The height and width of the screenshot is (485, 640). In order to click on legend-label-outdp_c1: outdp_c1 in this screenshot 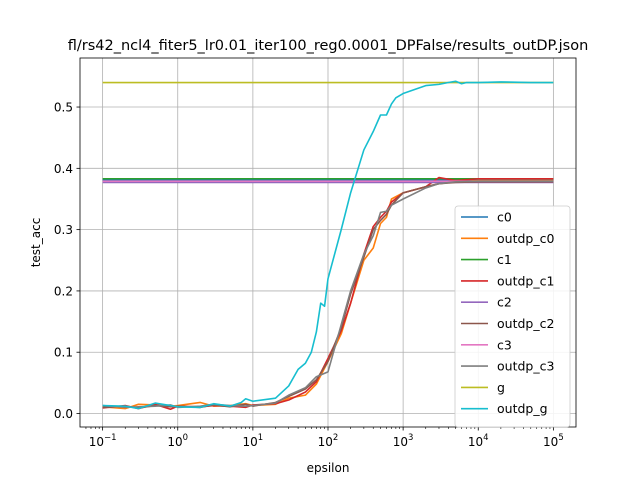, I will do `click(525, 280)`.